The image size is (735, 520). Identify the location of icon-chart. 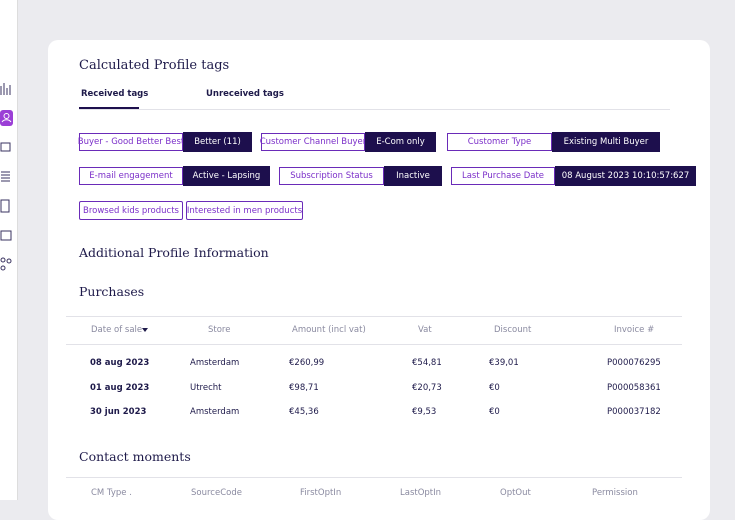
(5, 89).